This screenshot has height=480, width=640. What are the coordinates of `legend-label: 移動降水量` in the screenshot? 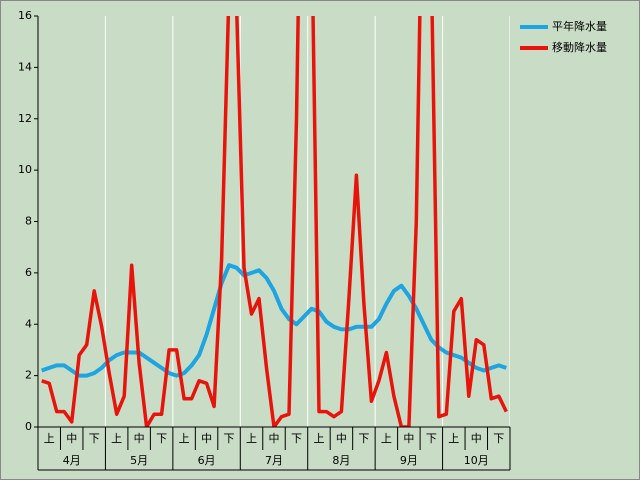 It's located at (579, 47).